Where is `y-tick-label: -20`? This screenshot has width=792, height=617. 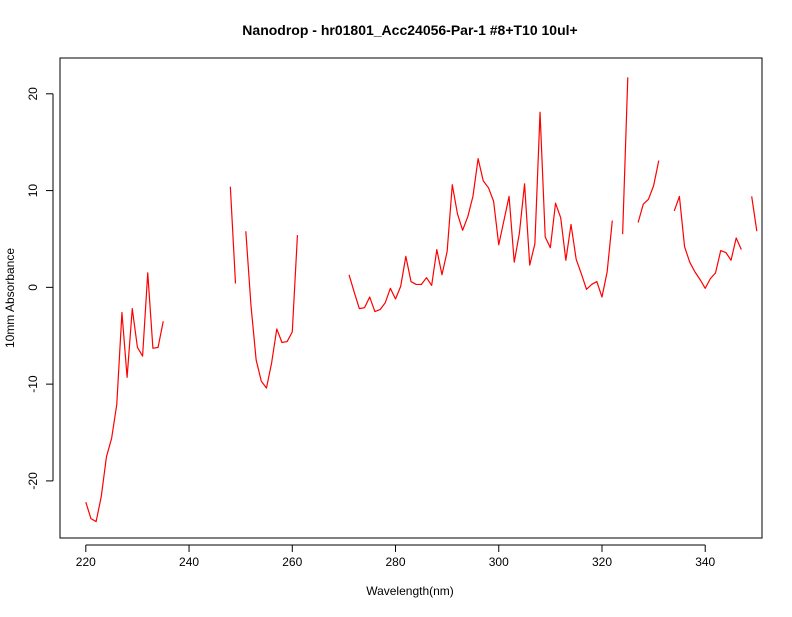
y-tick-label: -20 is located at coordinates (33, 481).